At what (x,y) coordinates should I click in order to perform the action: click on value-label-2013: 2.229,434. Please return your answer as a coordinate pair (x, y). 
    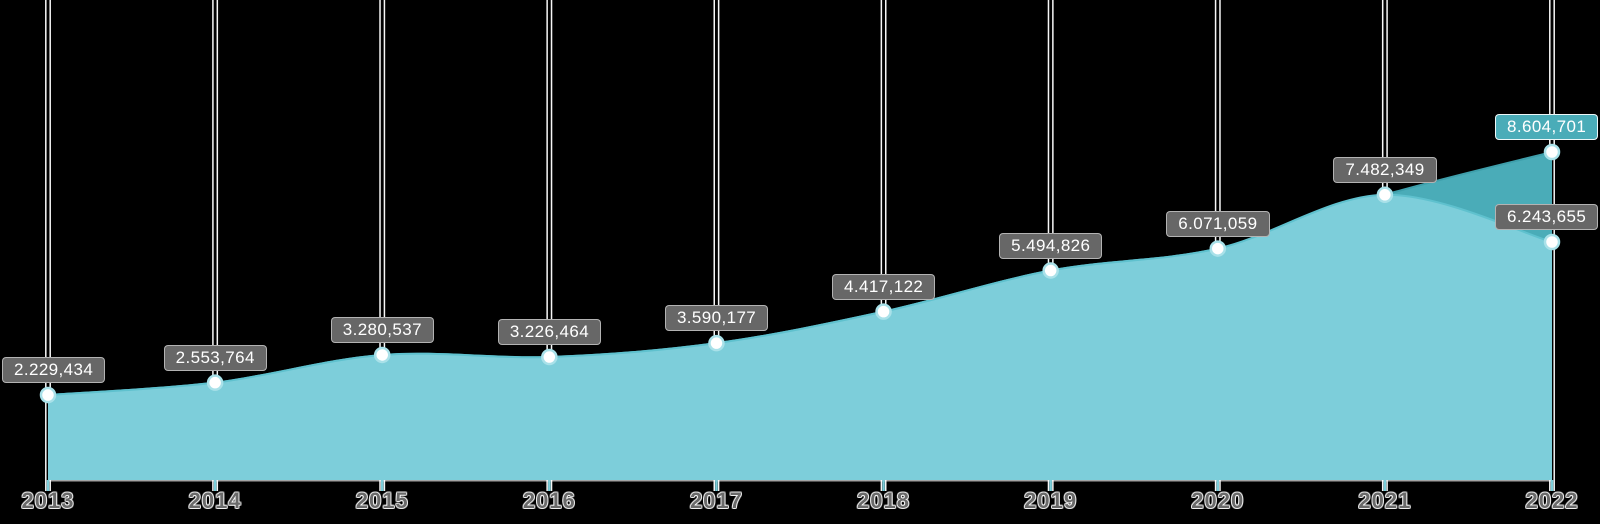
    Looking at the image, I should click on (54, 370).